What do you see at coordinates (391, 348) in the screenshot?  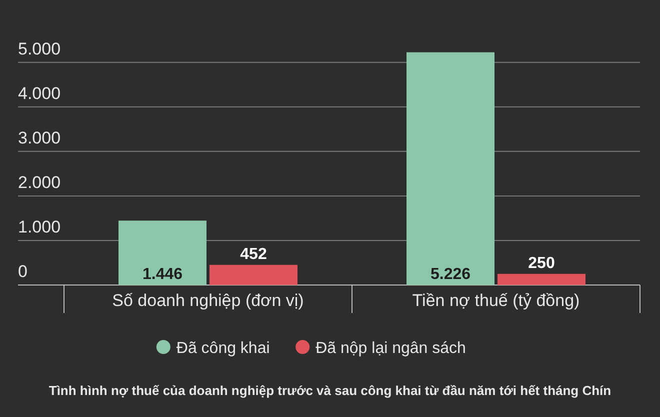 I see `legend-label: Đã nộp lại ngân sách` at bounding box center [391, 348].